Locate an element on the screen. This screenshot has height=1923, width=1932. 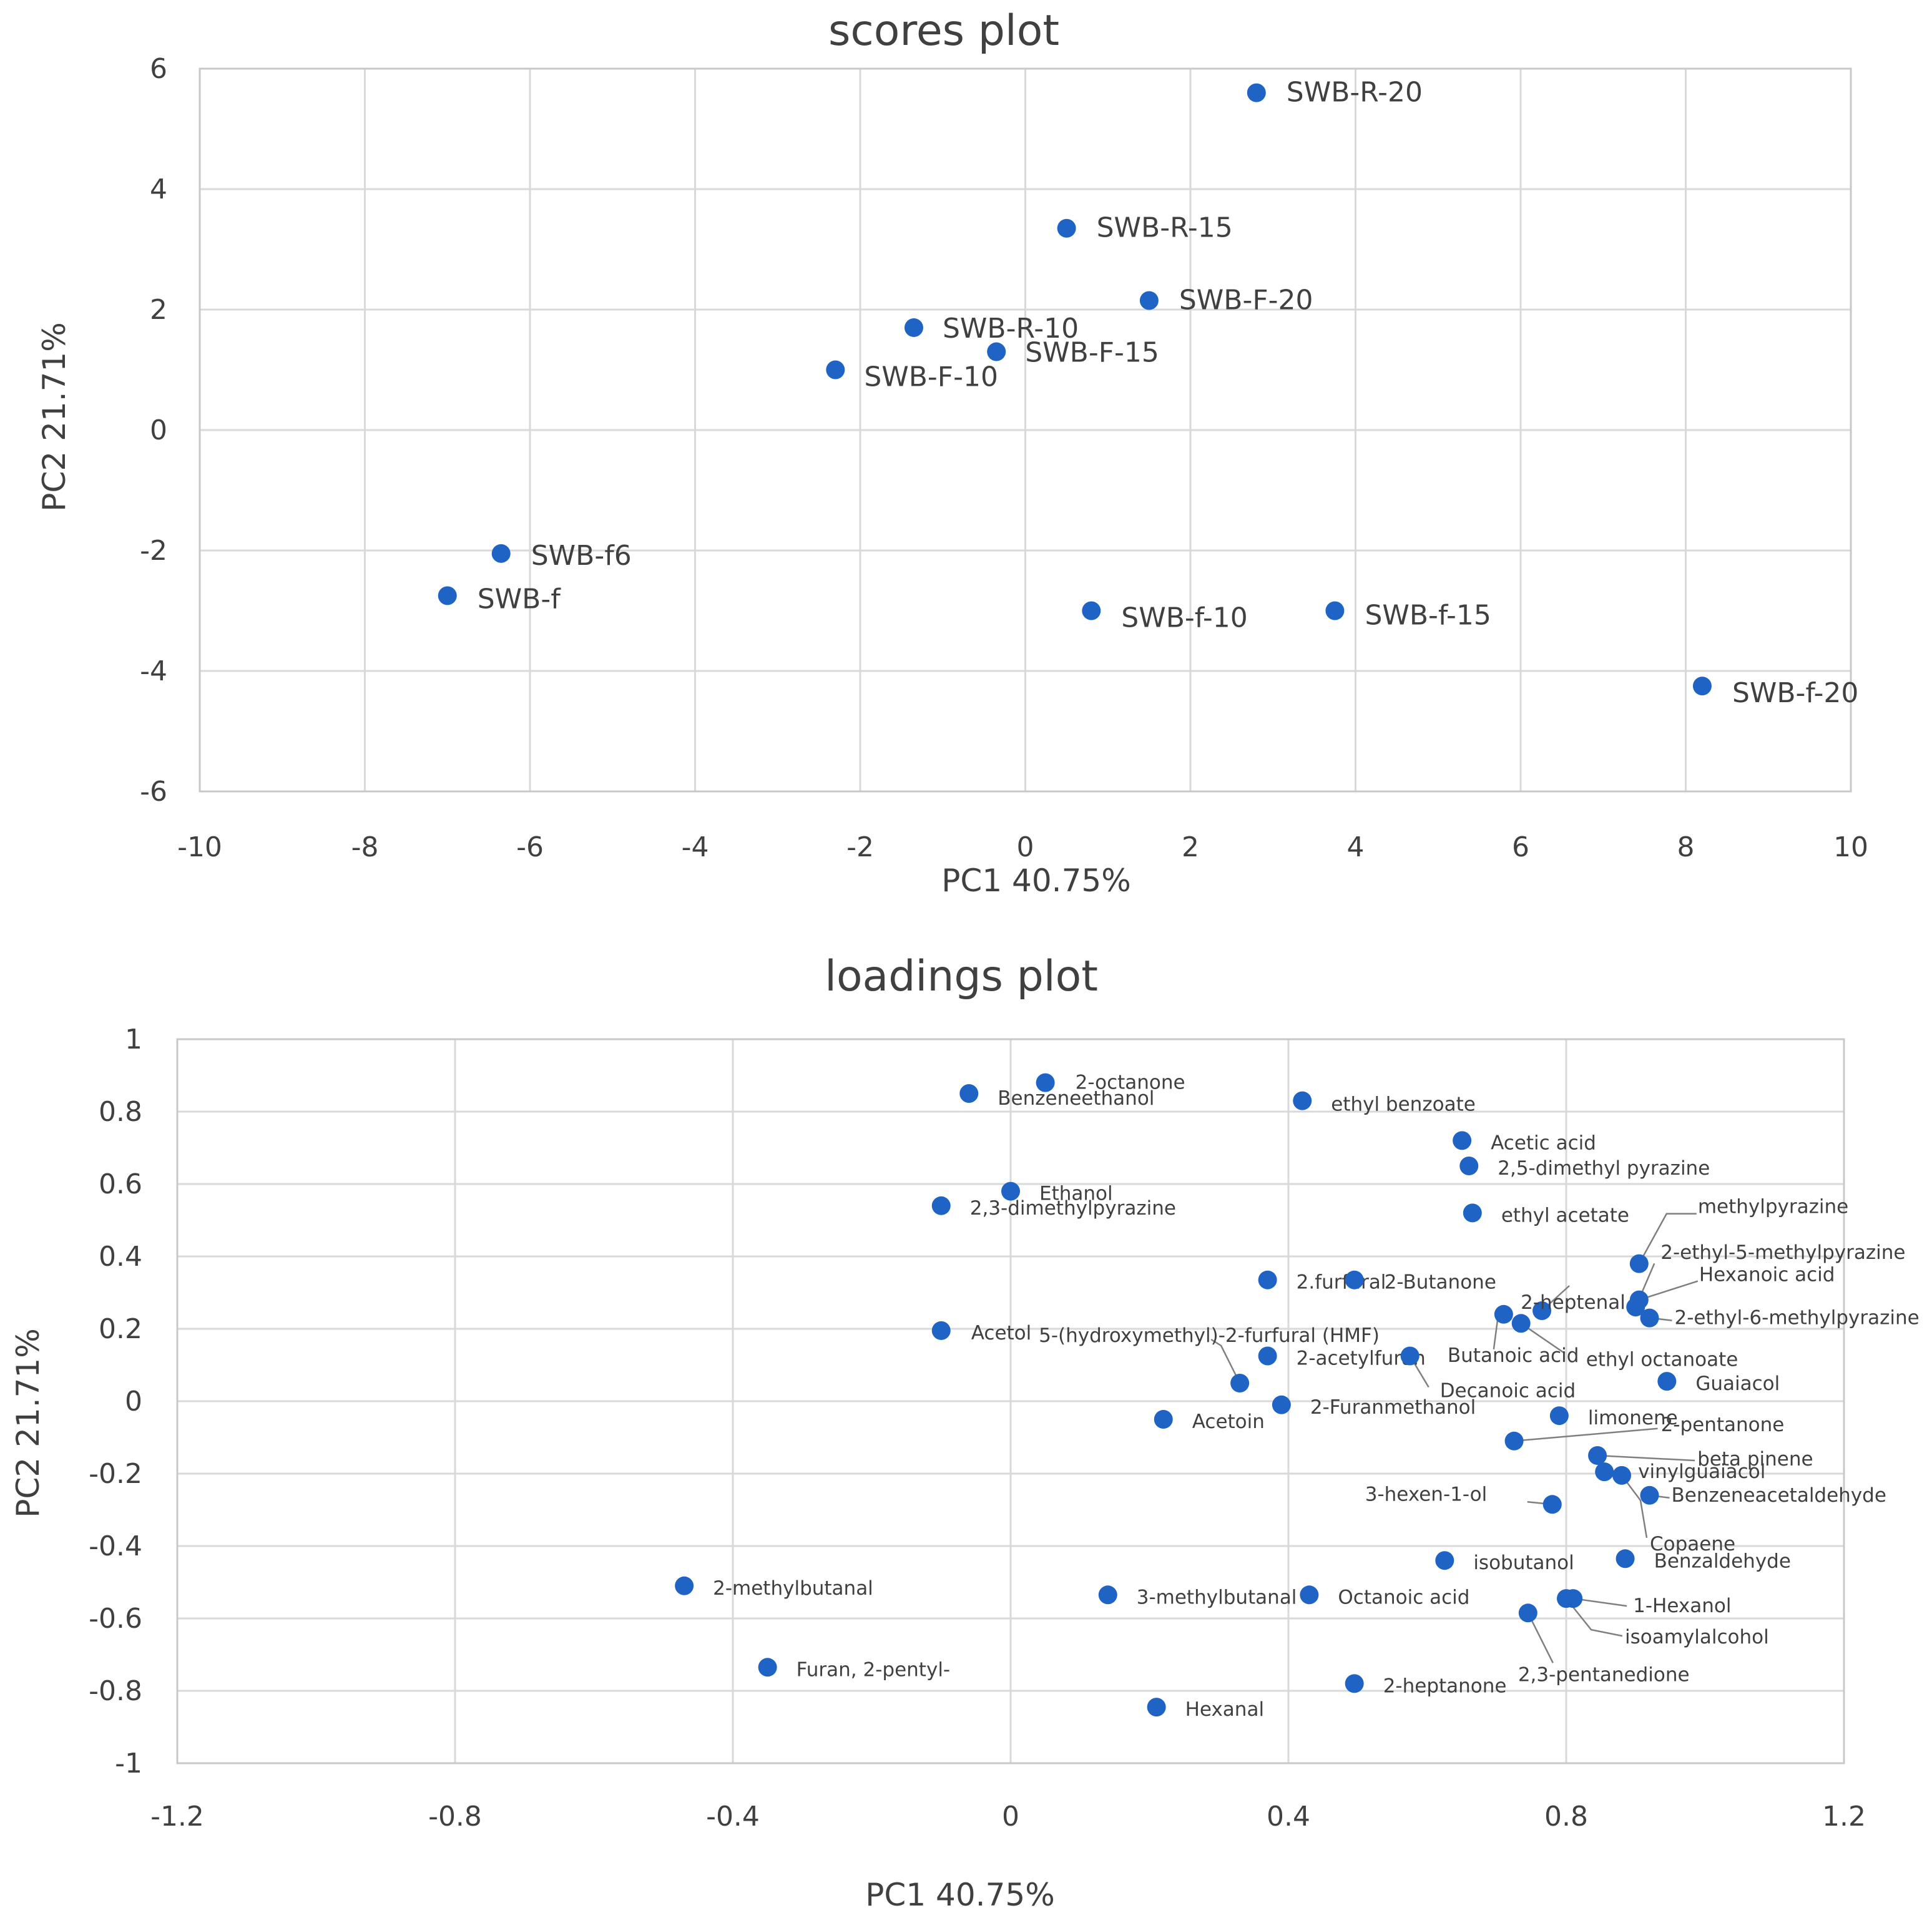
loadings-point-label: 1-Hexanol is located at coordinates (1682, 1606).